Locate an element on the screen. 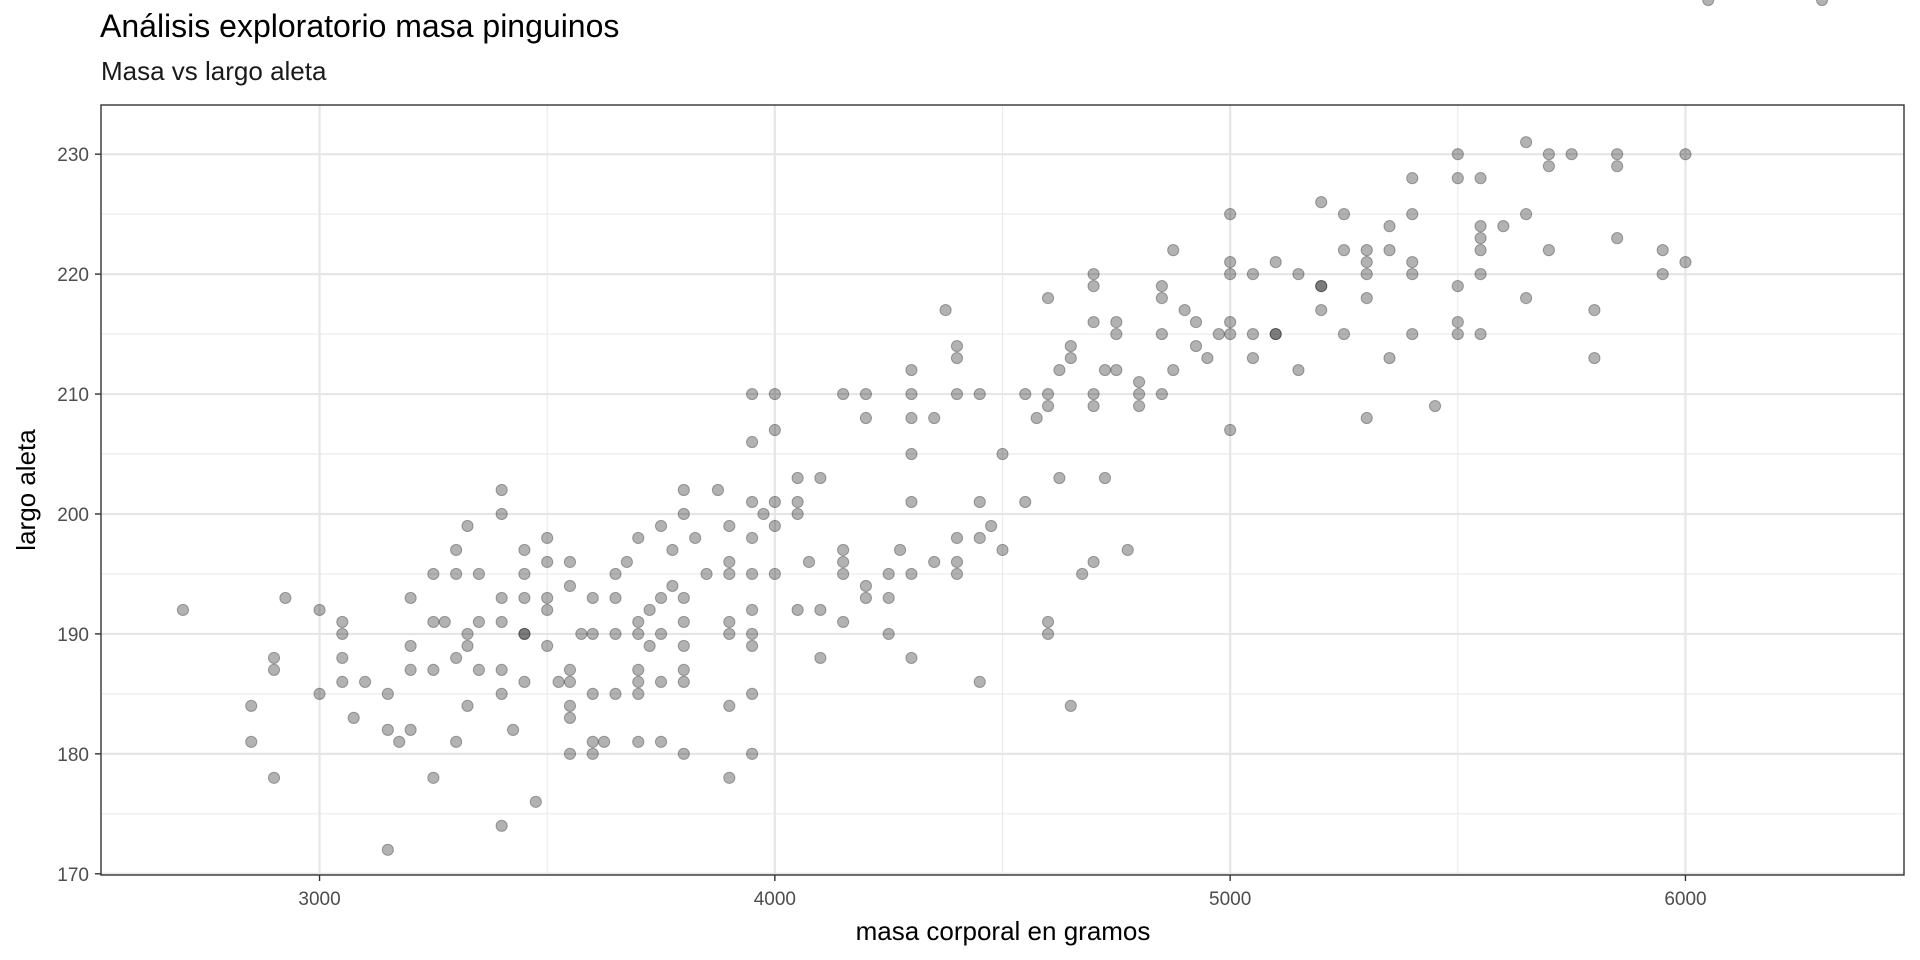  y-tick-label: 220 is located at coordinates (73, 275).